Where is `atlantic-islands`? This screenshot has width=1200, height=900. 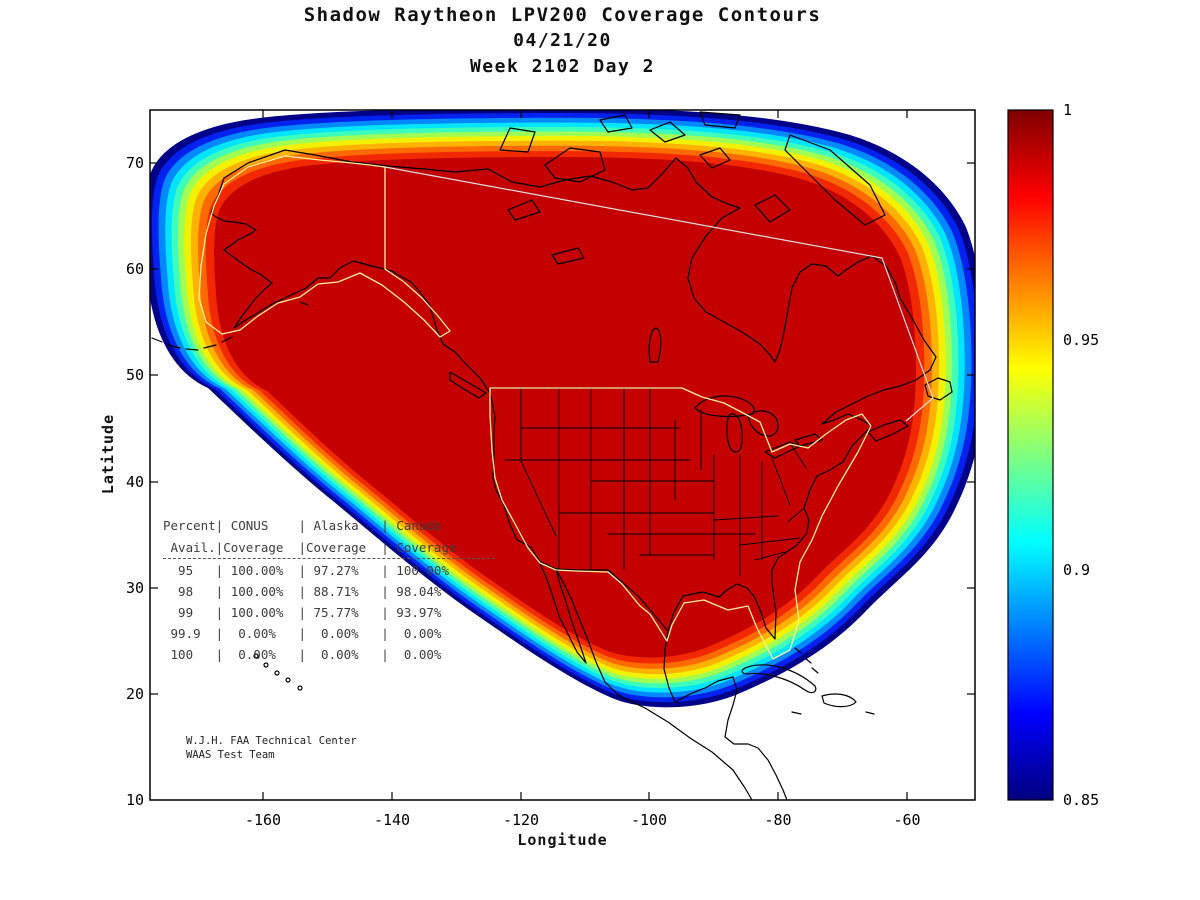
atlantic-islands is located at coordinates (910, 409).